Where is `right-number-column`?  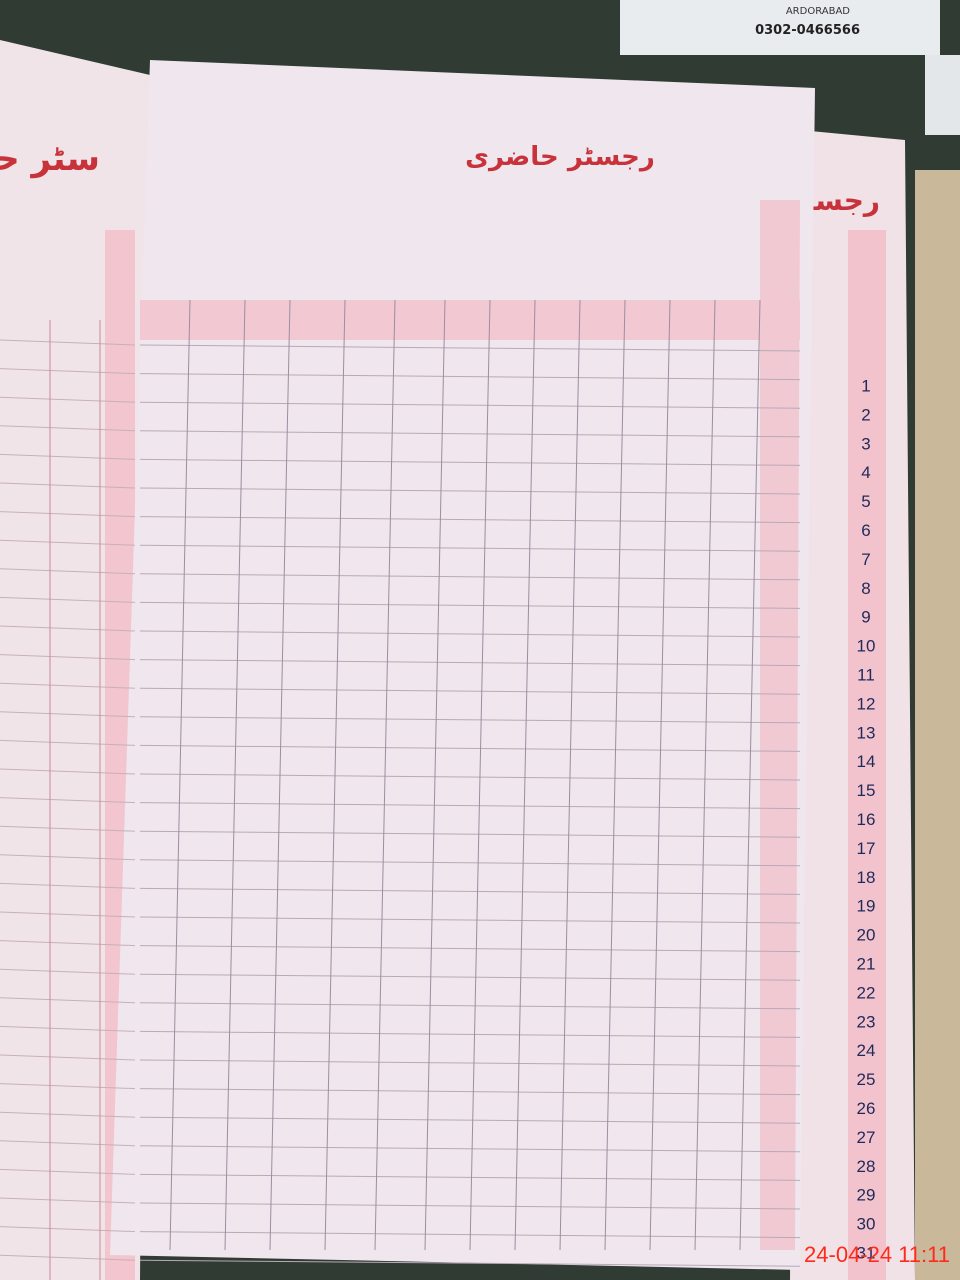
right-number-column is located at coordinates (867, 755).